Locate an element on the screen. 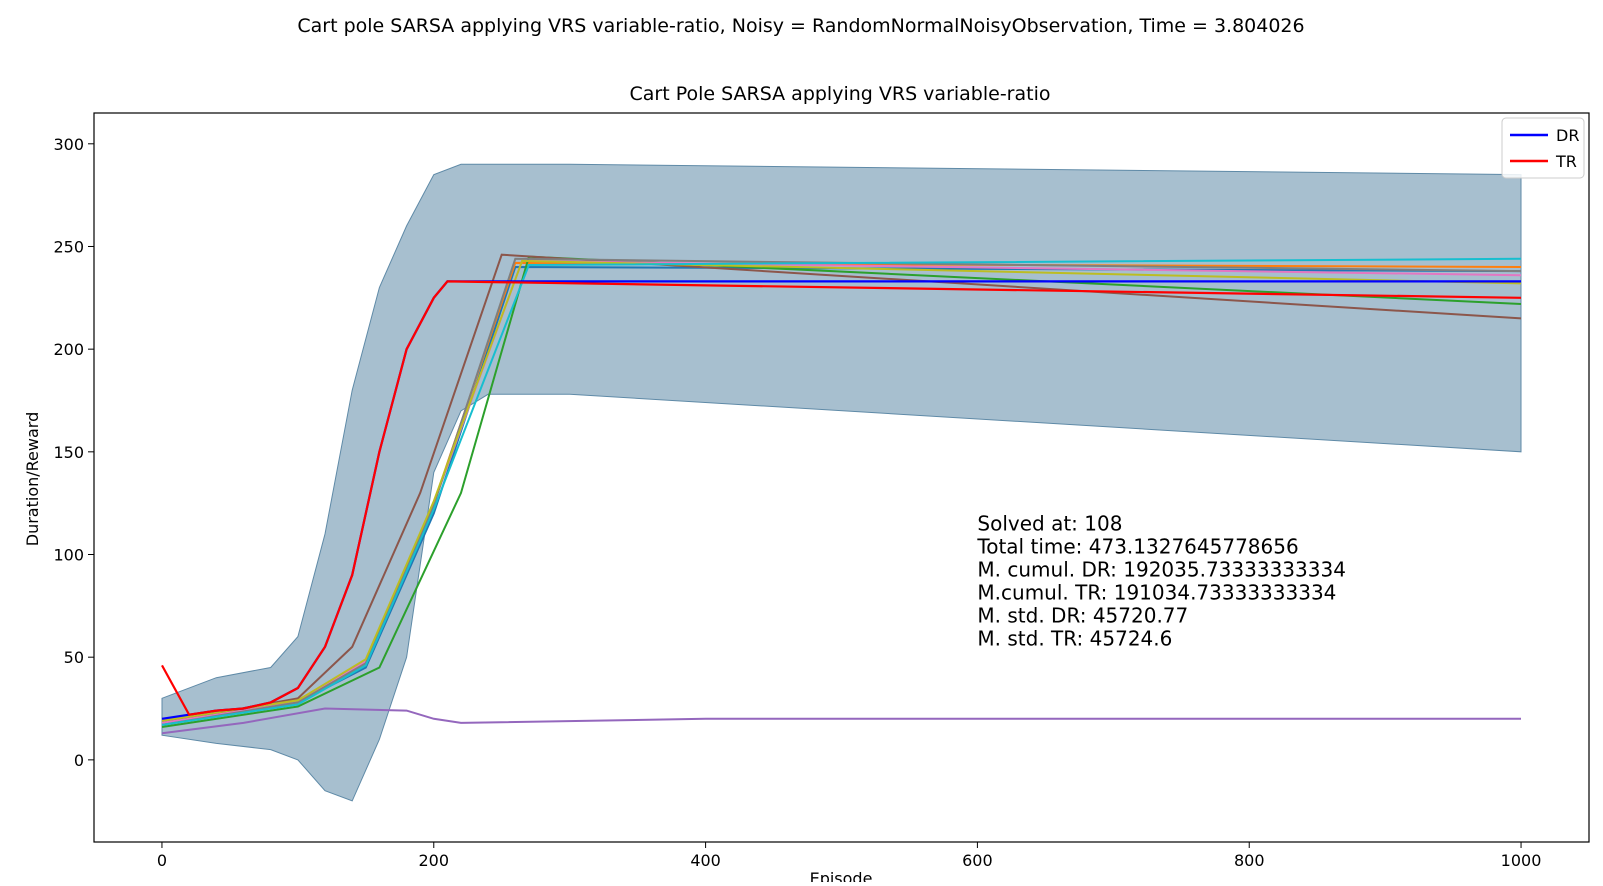 This screenshot has height=886, width=1603. x-tick-label: 600 is located at coordinates (977, 860).